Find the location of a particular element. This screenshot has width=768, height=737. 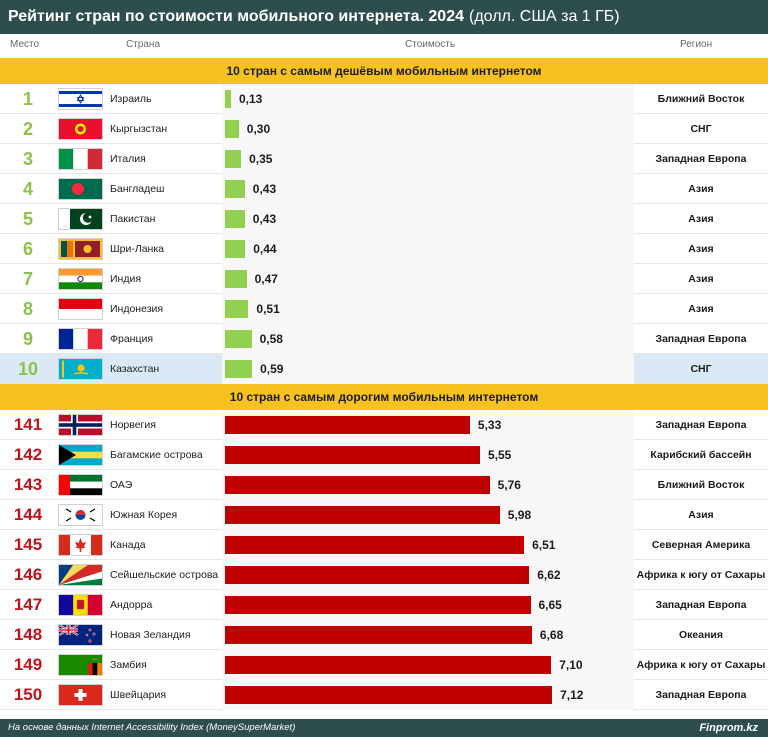

table-row: 144 Южная Корея 5,98 Азия is located at coordinates (384, 515).